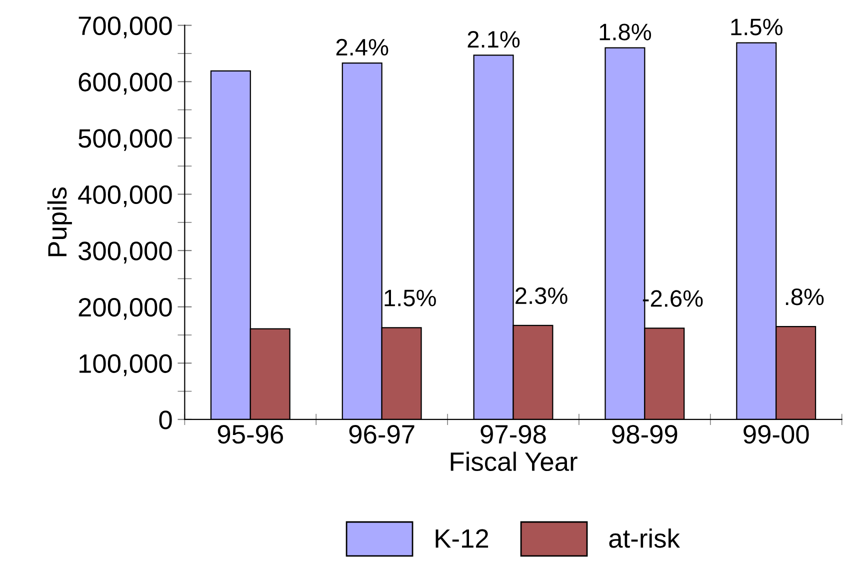  Describe the element at coordinates (125, 253) in the screenshot. I see `y-tick-label: 300,000` at that location.